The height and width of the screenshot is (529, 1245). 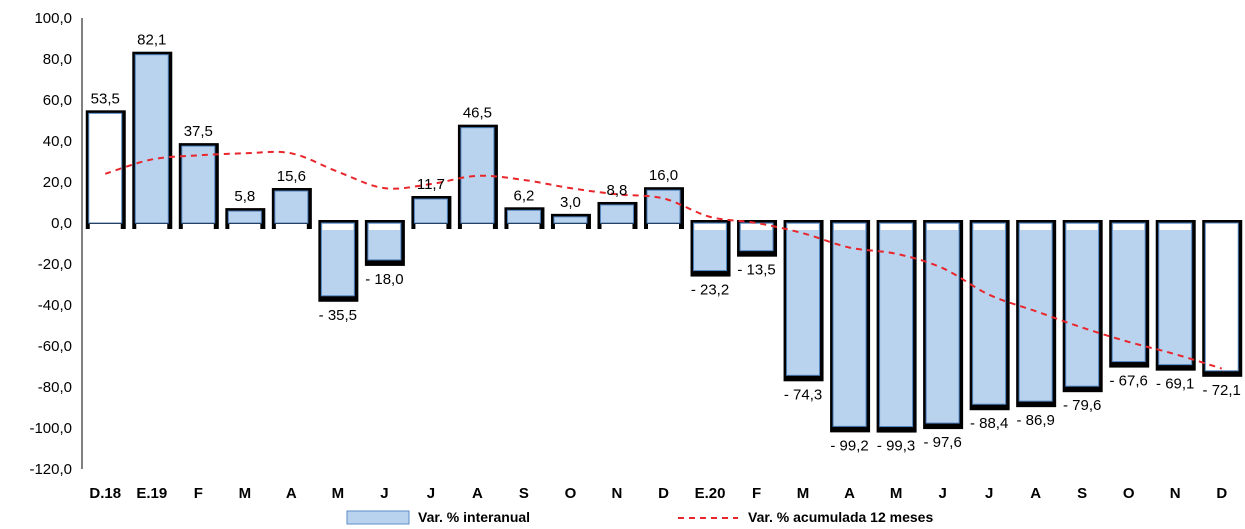 I want to click on data-label: 16,0, so click(x=663, y=175).